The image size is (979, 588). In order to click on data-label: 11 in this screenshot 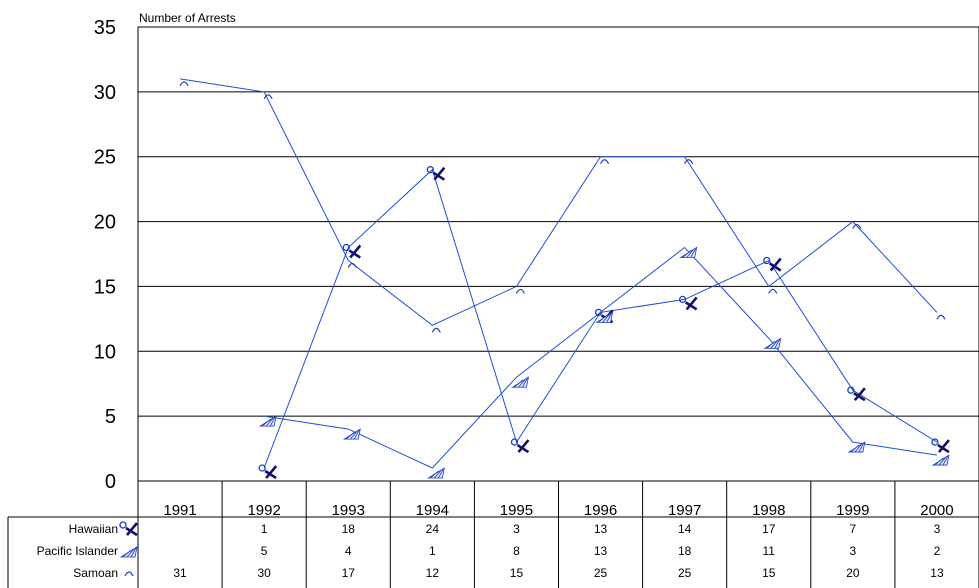, I will do `click(769, 551)`.